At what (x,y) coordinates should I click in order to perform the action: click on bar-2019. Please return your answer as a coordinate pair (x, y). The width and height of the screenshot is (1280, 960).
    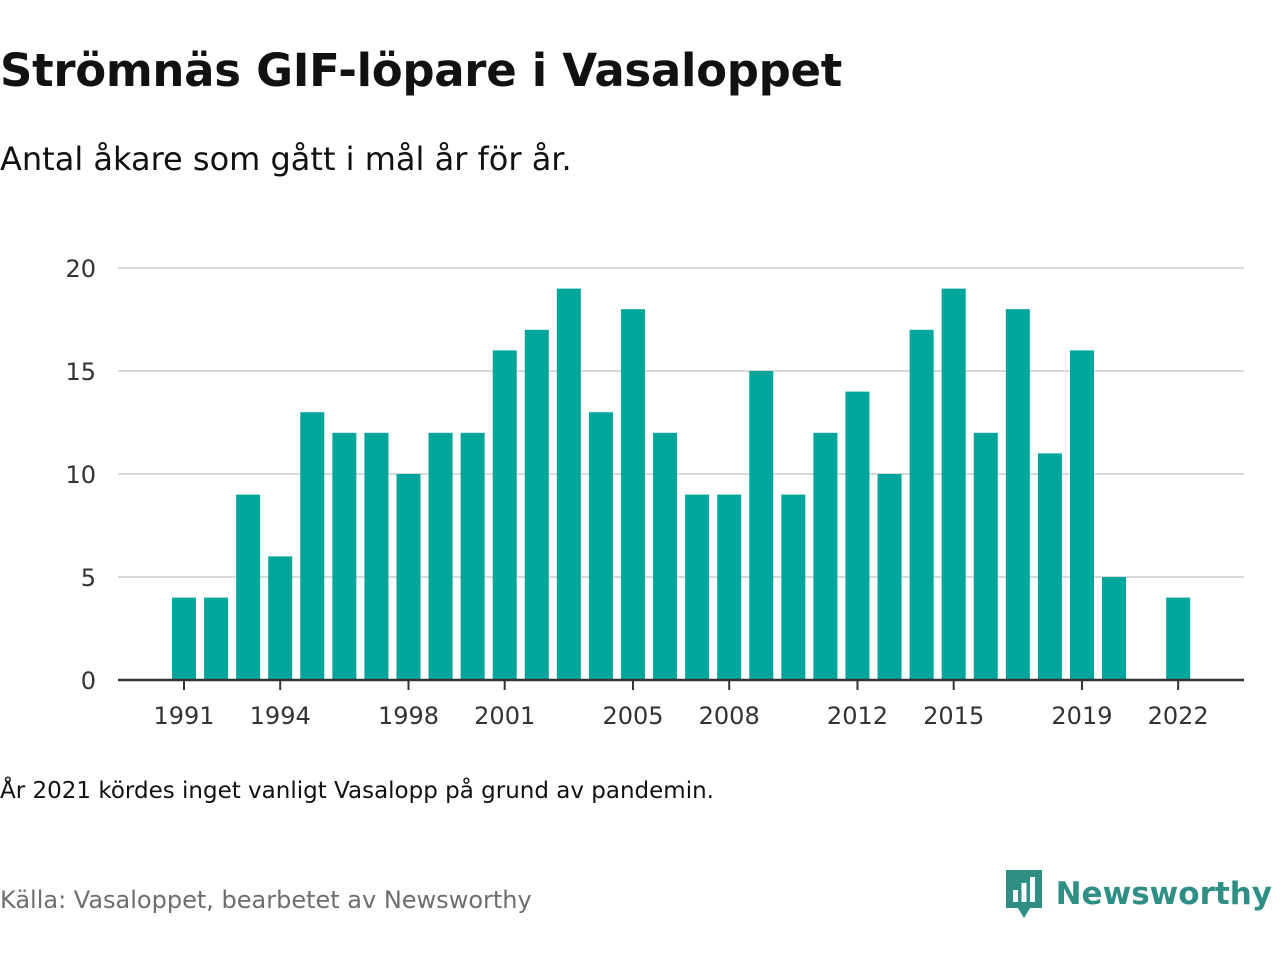
    Looking at the image, I should click on (1081, 515).